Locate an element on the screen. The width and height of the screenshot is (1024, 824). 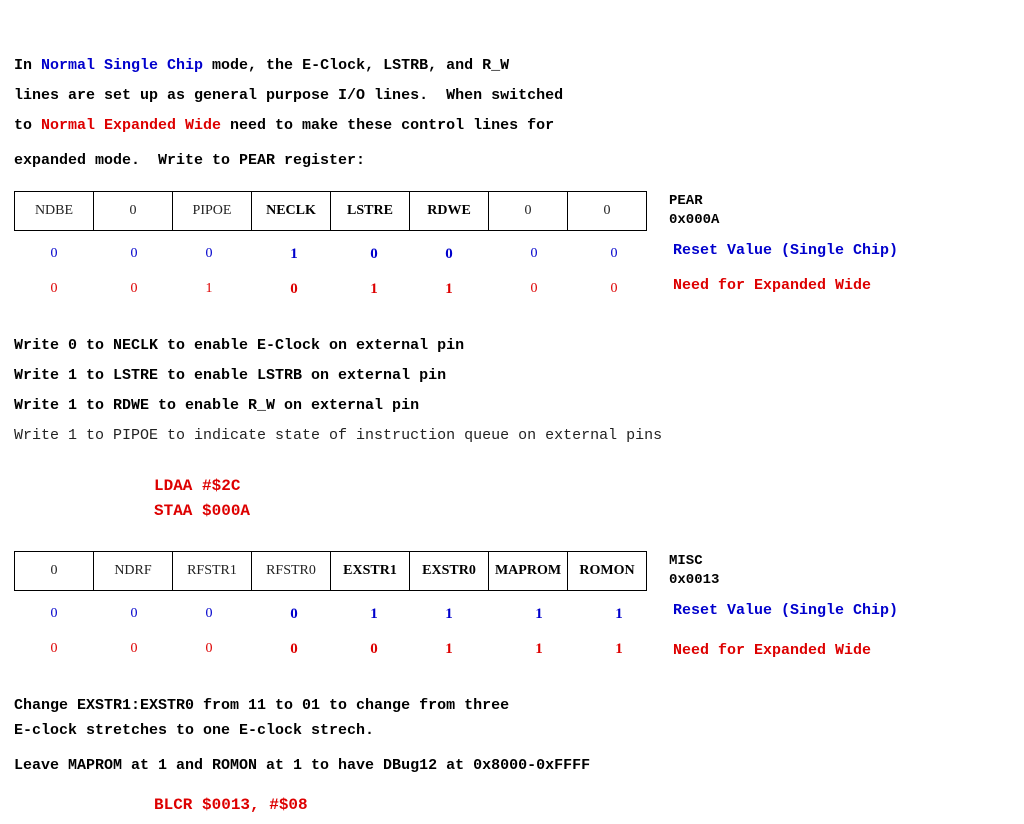
pear-bit-row: NDBE 0 PIPOE NECLK LSTRE RDWE 0 0 is located at coordinates (330, 211).